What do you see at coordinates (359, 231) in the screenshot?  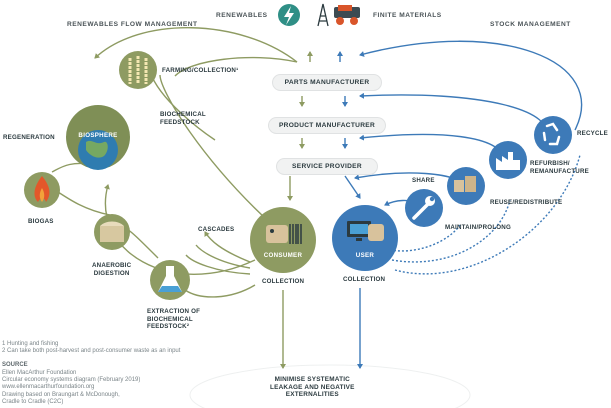 I see `computer-icon` at bounding box center [359, 231].